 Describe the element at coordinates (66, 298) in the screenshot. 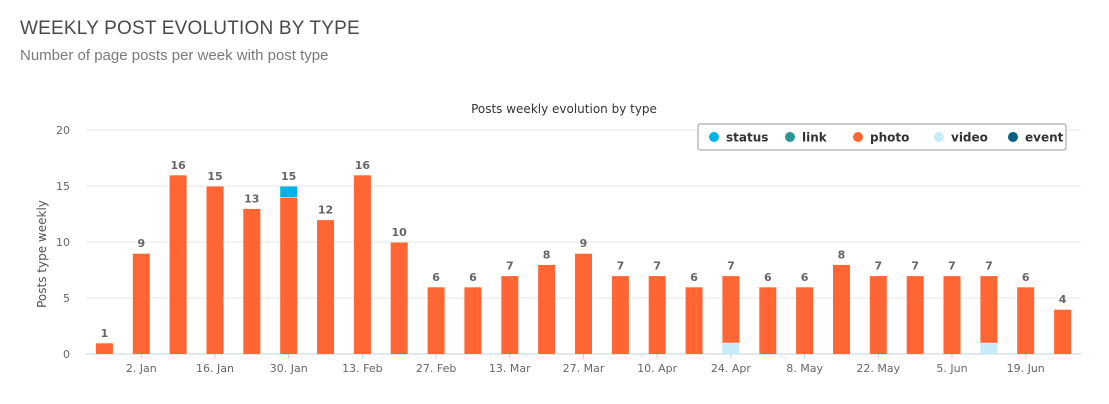

I see `y-tick-label: 5` at that location.